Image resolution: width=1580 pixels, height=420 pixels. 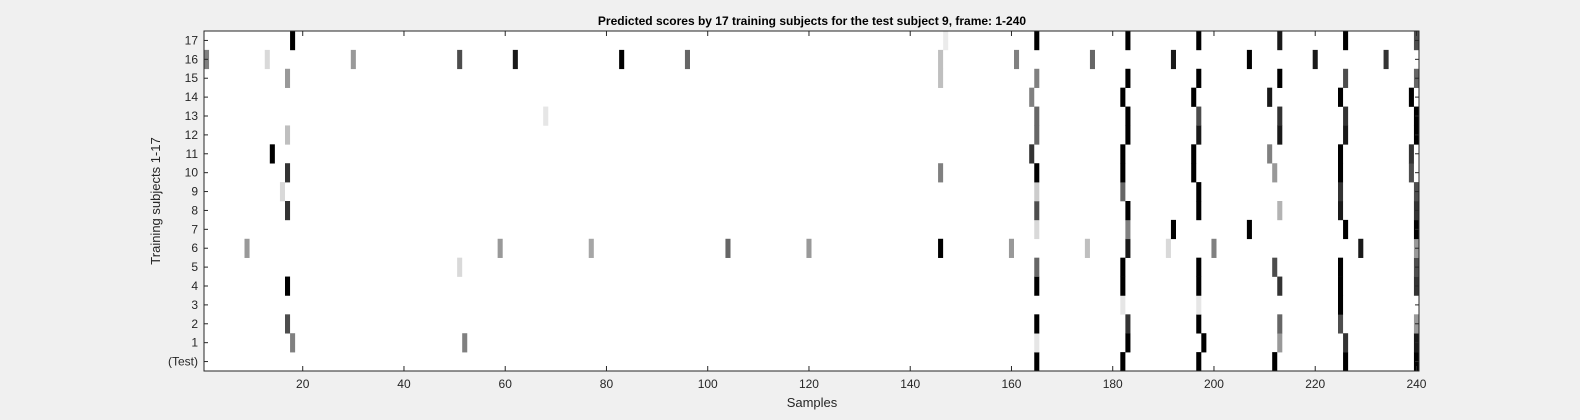 What do you see at coordinates (1113, 384) in the screenshot?
I see `x-tick-label: 180` at bounding box center [1113, 384].